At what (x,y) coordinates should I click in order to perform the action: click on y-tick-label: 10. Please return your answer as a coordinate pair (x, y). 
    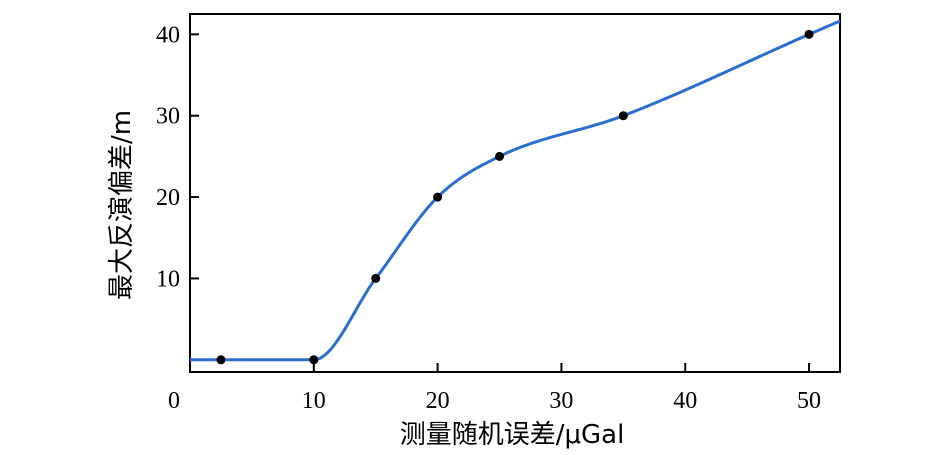
    Looking at the image, I should click on (168, 279).